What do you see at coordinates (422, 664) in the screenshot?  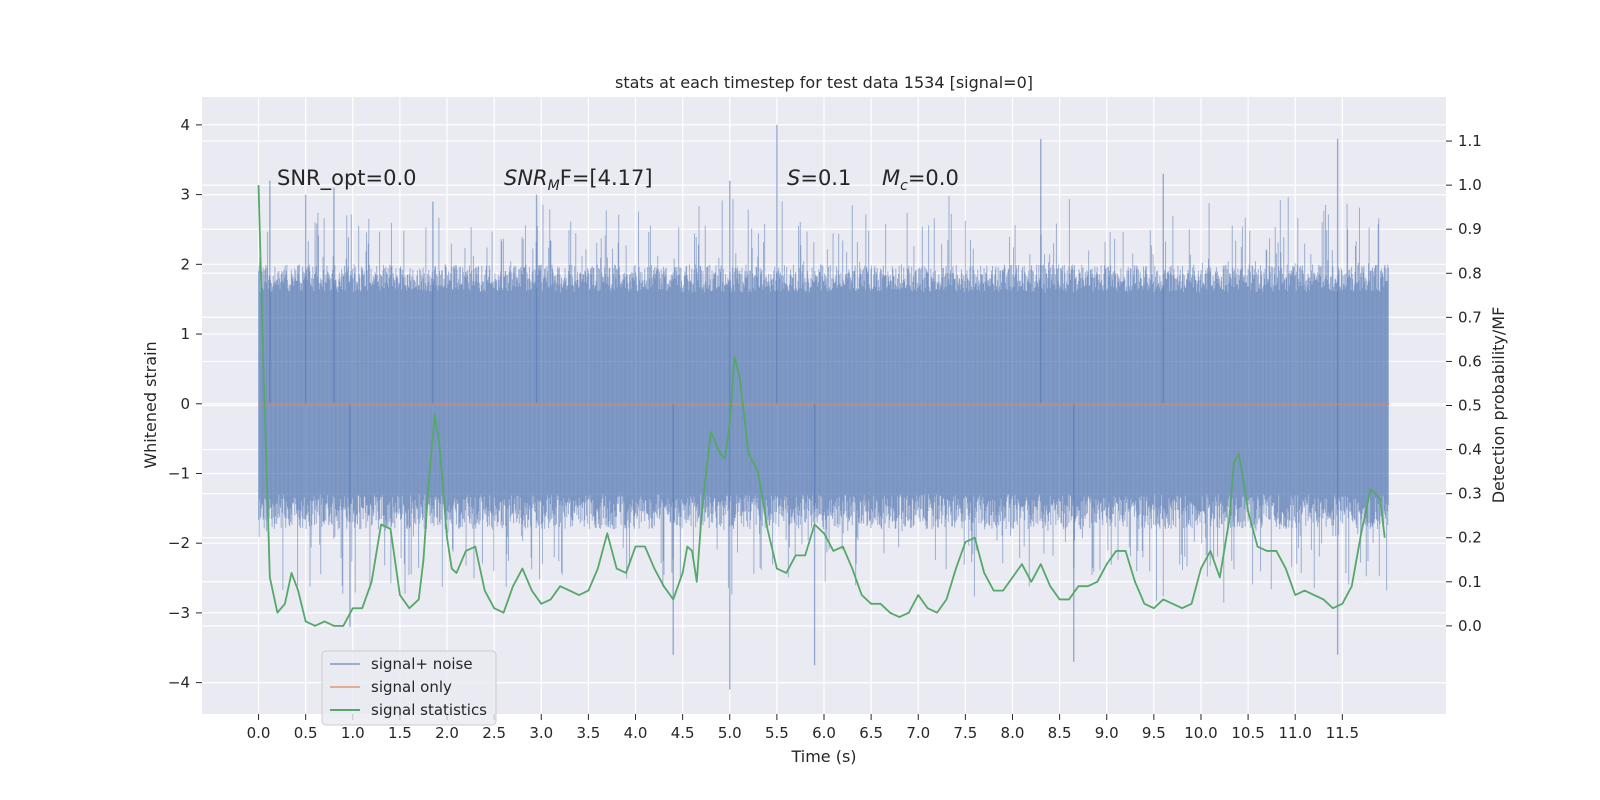 I see `legend-label-signal-noise: signal+ noise` at bounding box center [422, 664].